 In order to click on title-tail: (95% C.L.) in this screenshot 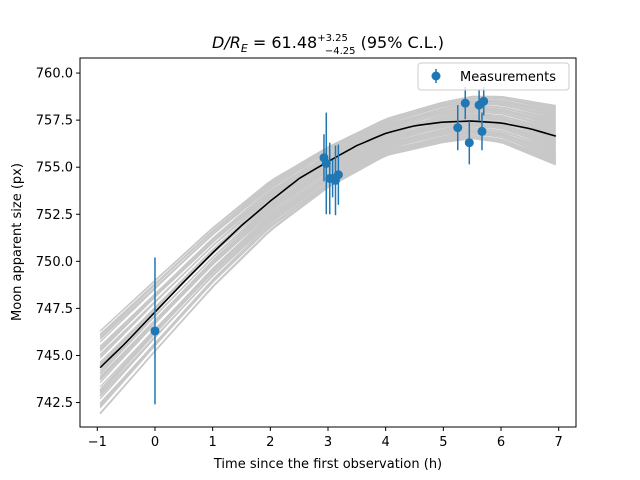, I will do `click(400, 42)`.